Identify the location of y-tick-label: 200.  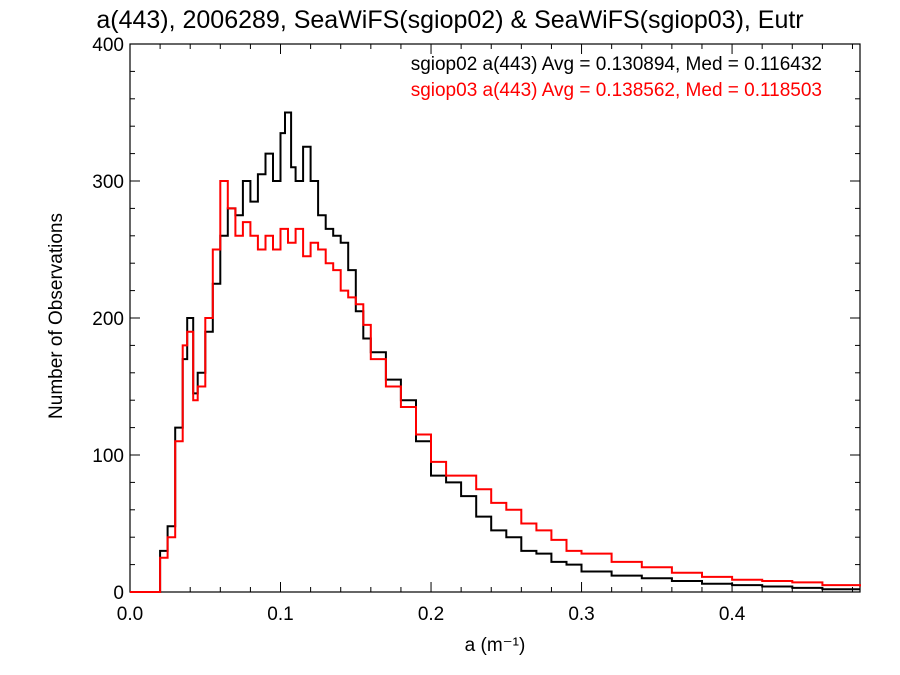
(108, 319).